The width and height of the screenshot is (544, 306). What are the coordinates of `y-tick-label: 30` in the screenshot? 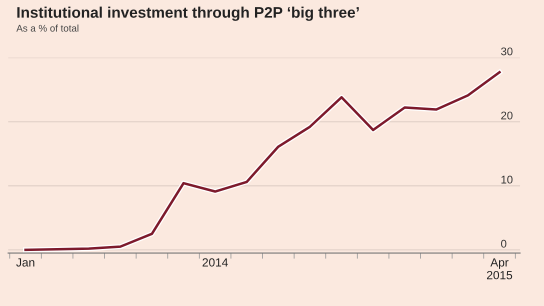 It's located at (507, 51).